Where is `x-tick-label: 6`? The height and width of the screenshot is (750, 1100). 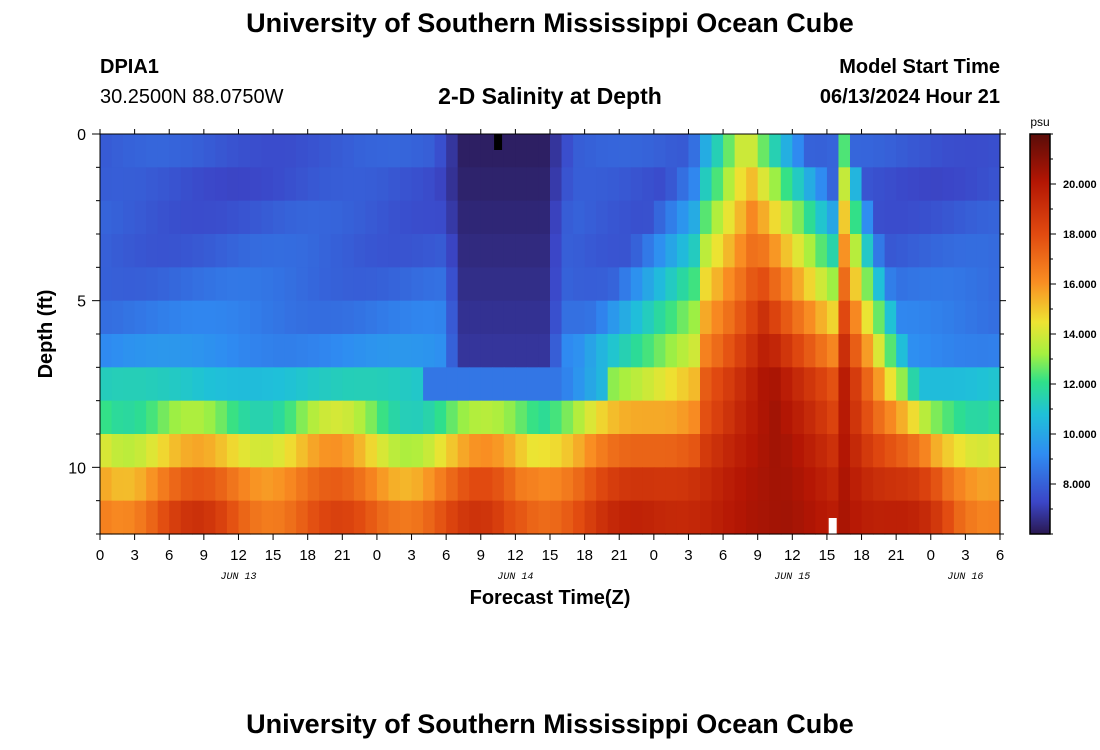
x-tick-label: 6 is located at coordinates (169, 555).